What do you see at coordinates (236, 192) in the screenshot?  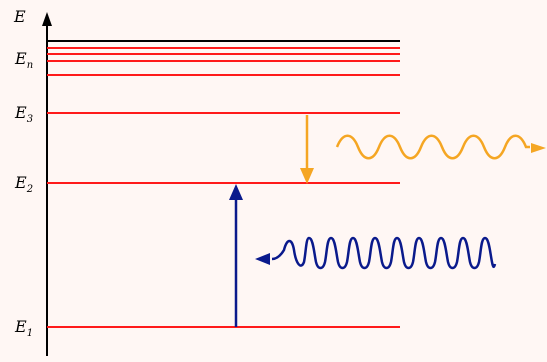 I see `absorption-arrowhead` at bounding box center [236, 192].